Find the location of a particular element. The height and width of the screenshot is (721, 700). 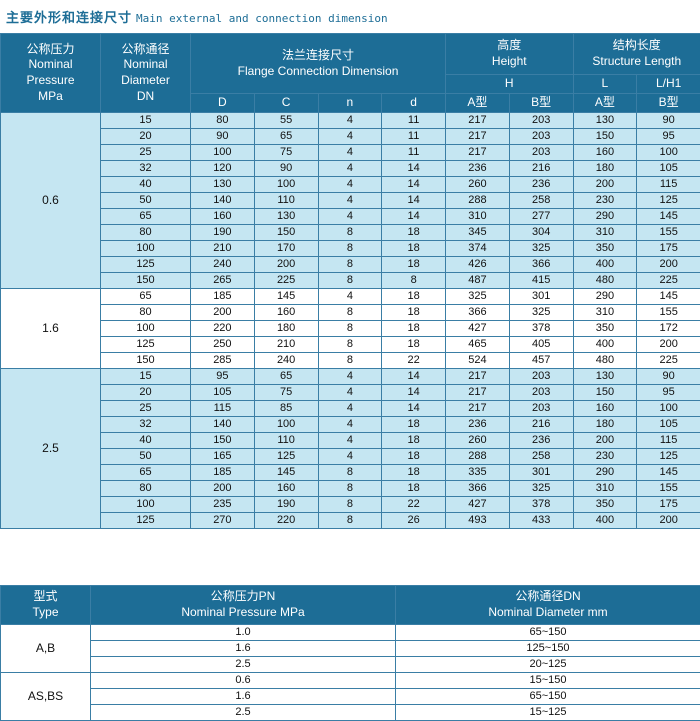

data-cell: 185 is located at coordinates (223, 473).